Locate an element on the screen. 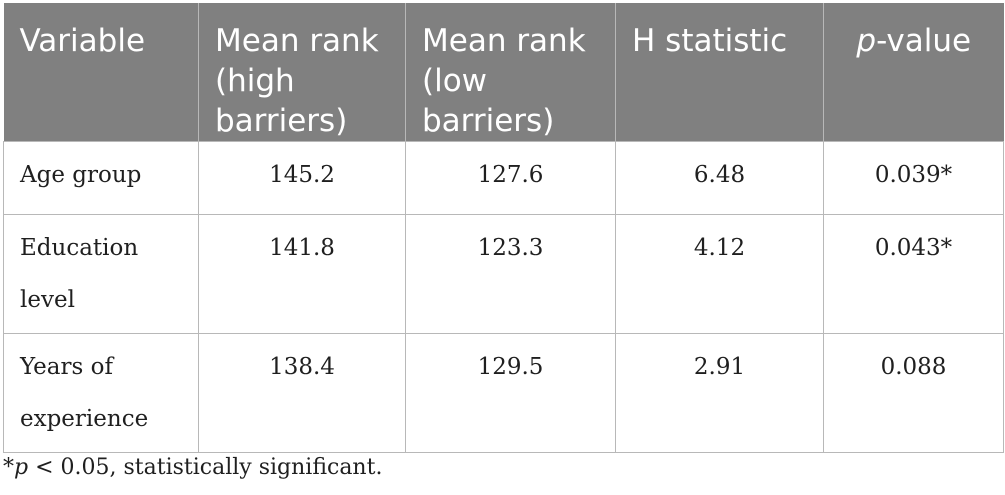 Image resolution: width=1005 pixels, height=495 pixels. header-mean-rank-high: Mean rank (high barriers) is located at coordinates (302, 72).